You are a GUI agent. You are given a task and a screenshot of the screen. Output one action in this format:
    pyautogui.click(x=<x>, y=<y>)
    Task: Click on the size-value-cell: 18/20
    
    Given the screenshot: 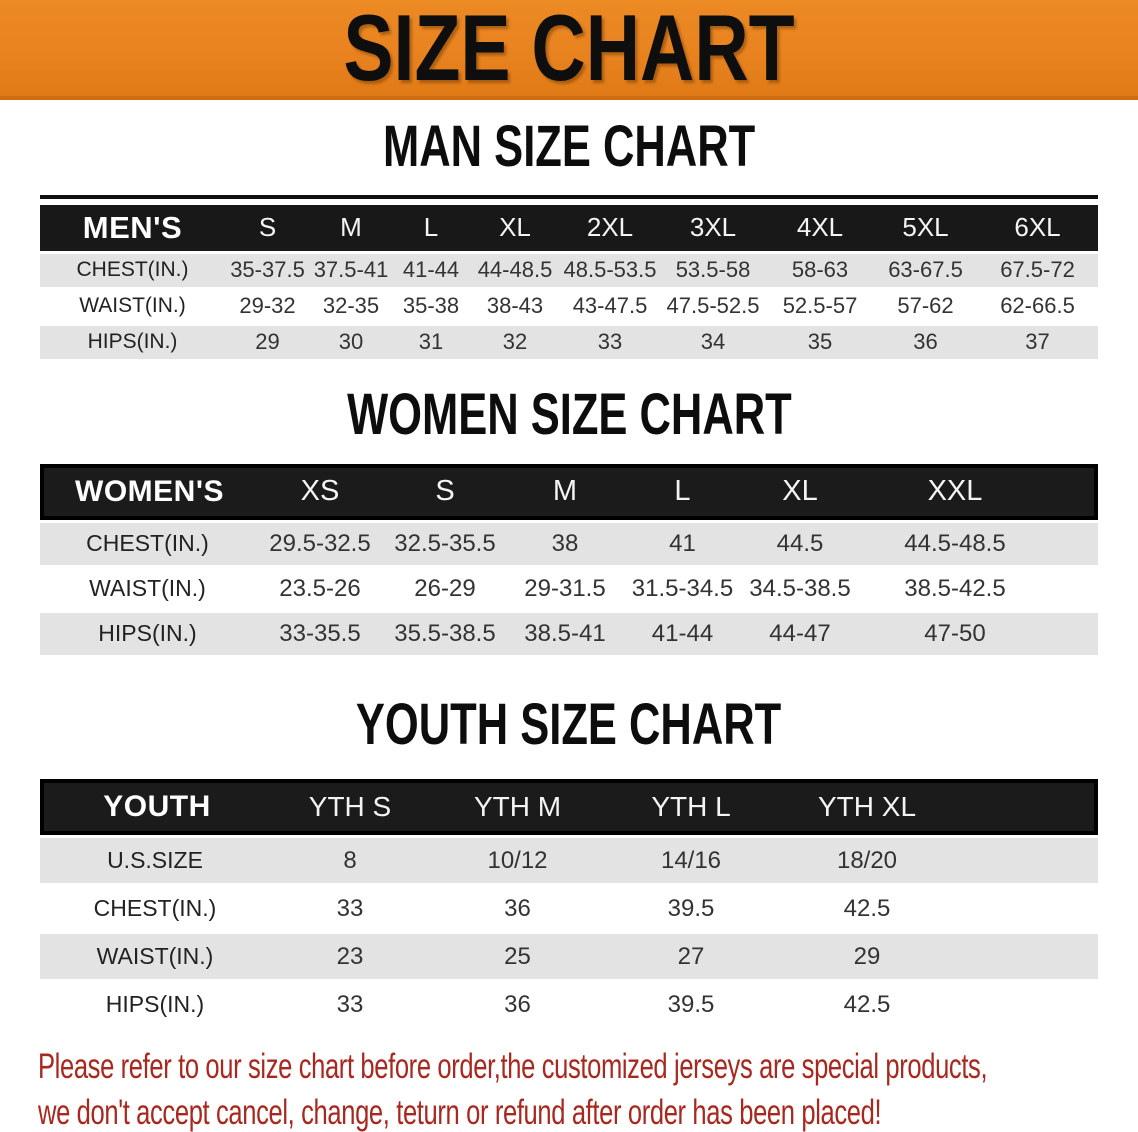 What is the action you would take?
    pyautogui.click(x=867, y=861)
    